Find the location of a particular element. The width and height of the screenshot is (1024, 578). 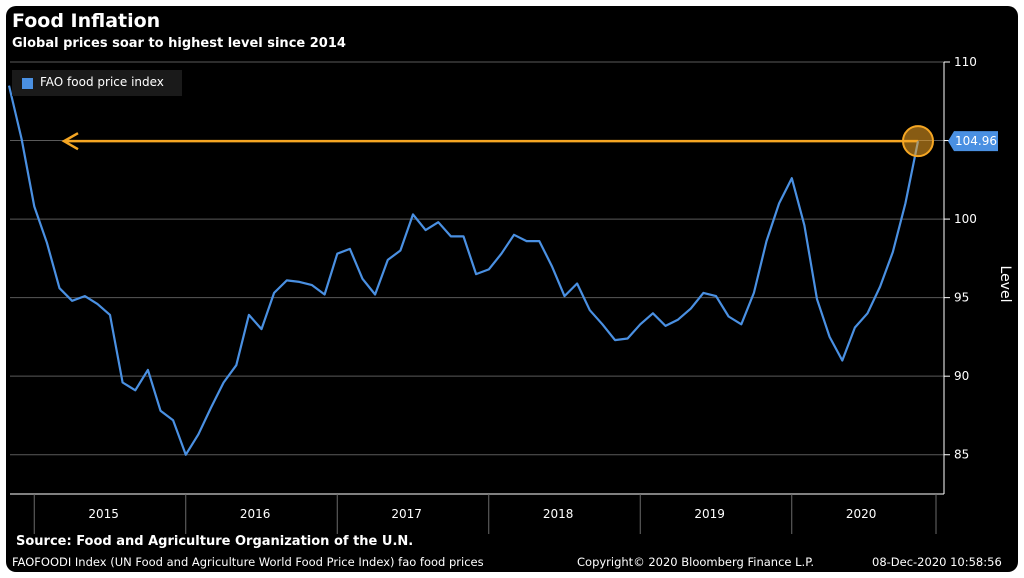

x-tick-label: 2016 is located at coordinates (255, 514).